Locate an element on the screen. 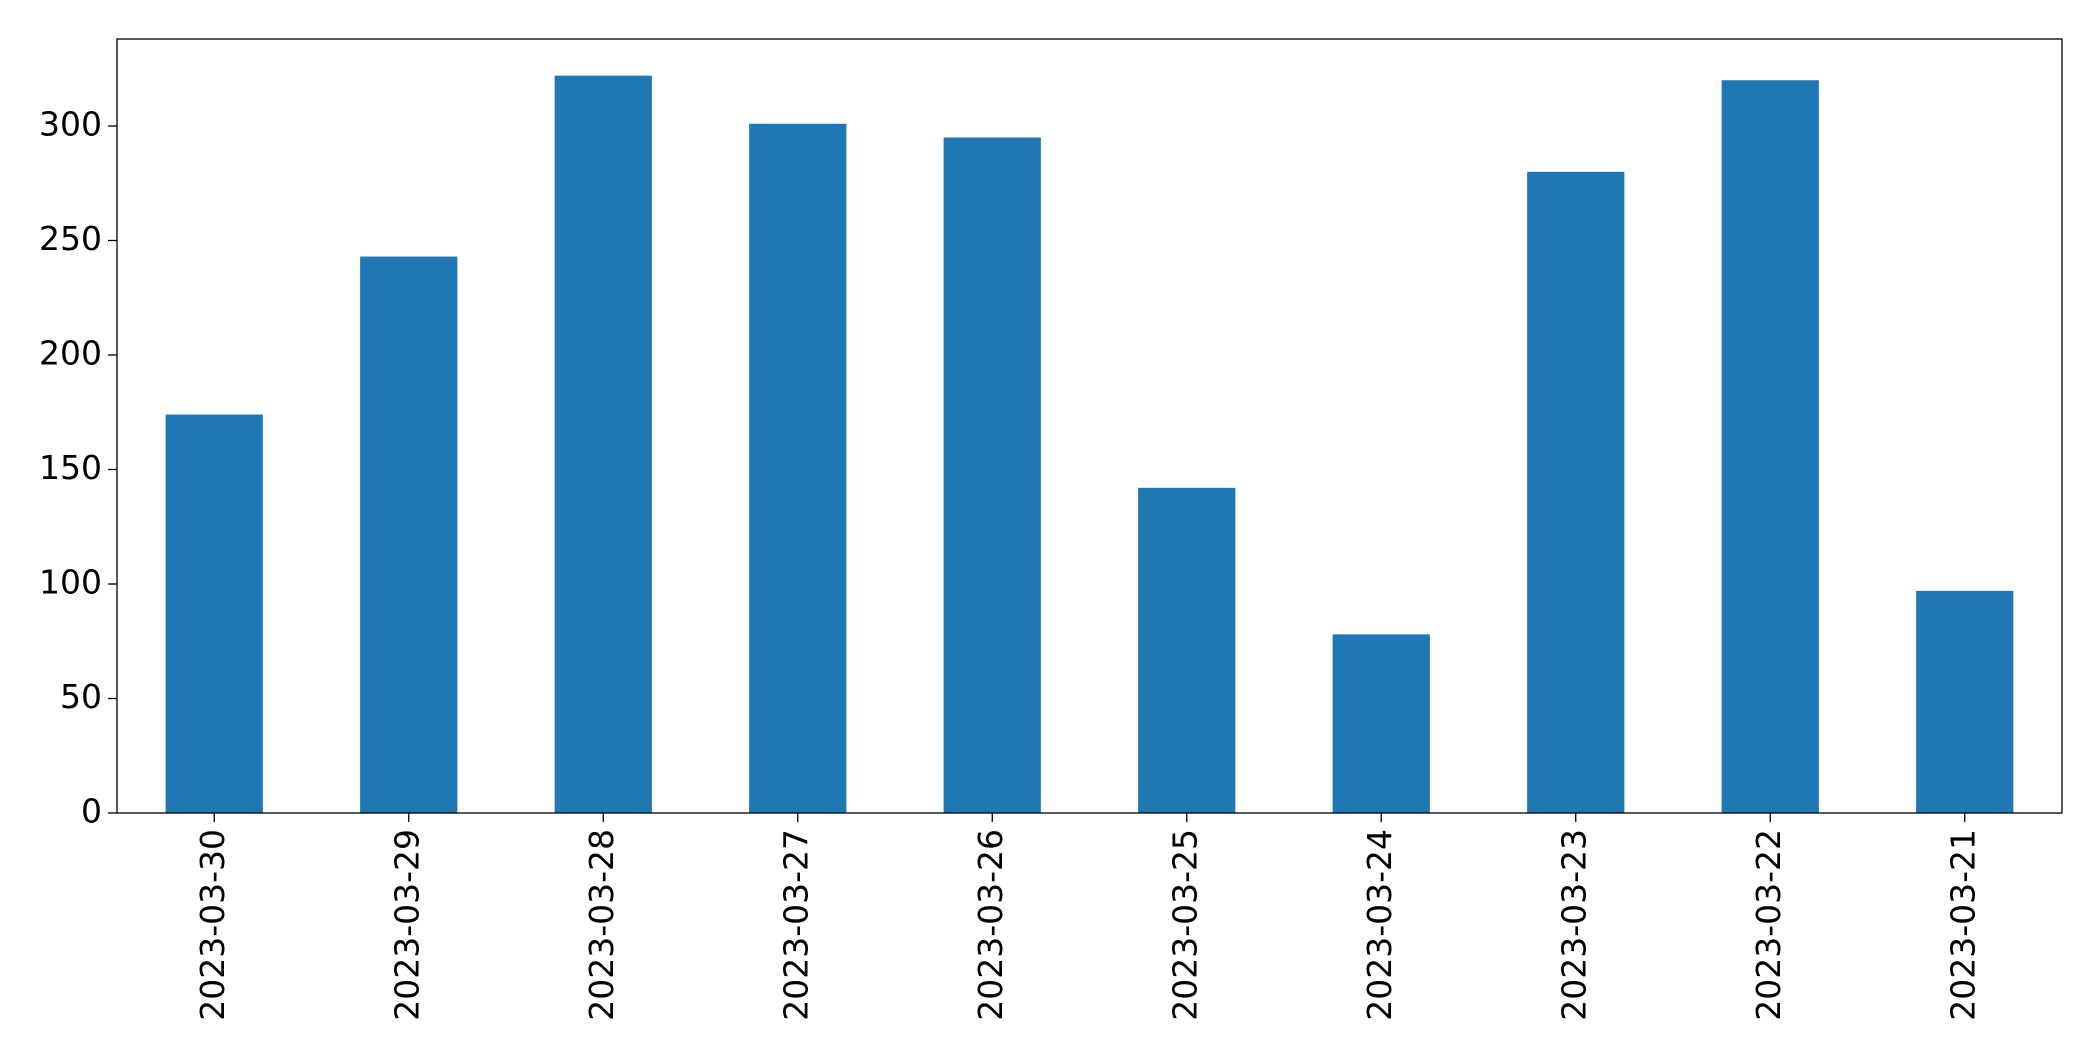  y-tick-label: 200 is located at coordinates (70, 353).